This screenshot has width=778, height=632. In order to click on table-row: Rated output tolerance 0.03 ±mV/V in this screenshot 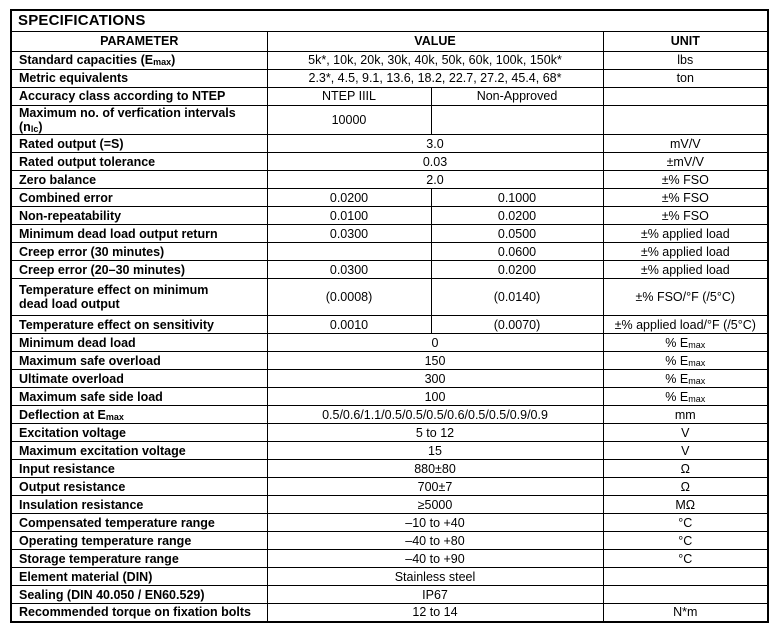, I will do `click(389, 162)`.